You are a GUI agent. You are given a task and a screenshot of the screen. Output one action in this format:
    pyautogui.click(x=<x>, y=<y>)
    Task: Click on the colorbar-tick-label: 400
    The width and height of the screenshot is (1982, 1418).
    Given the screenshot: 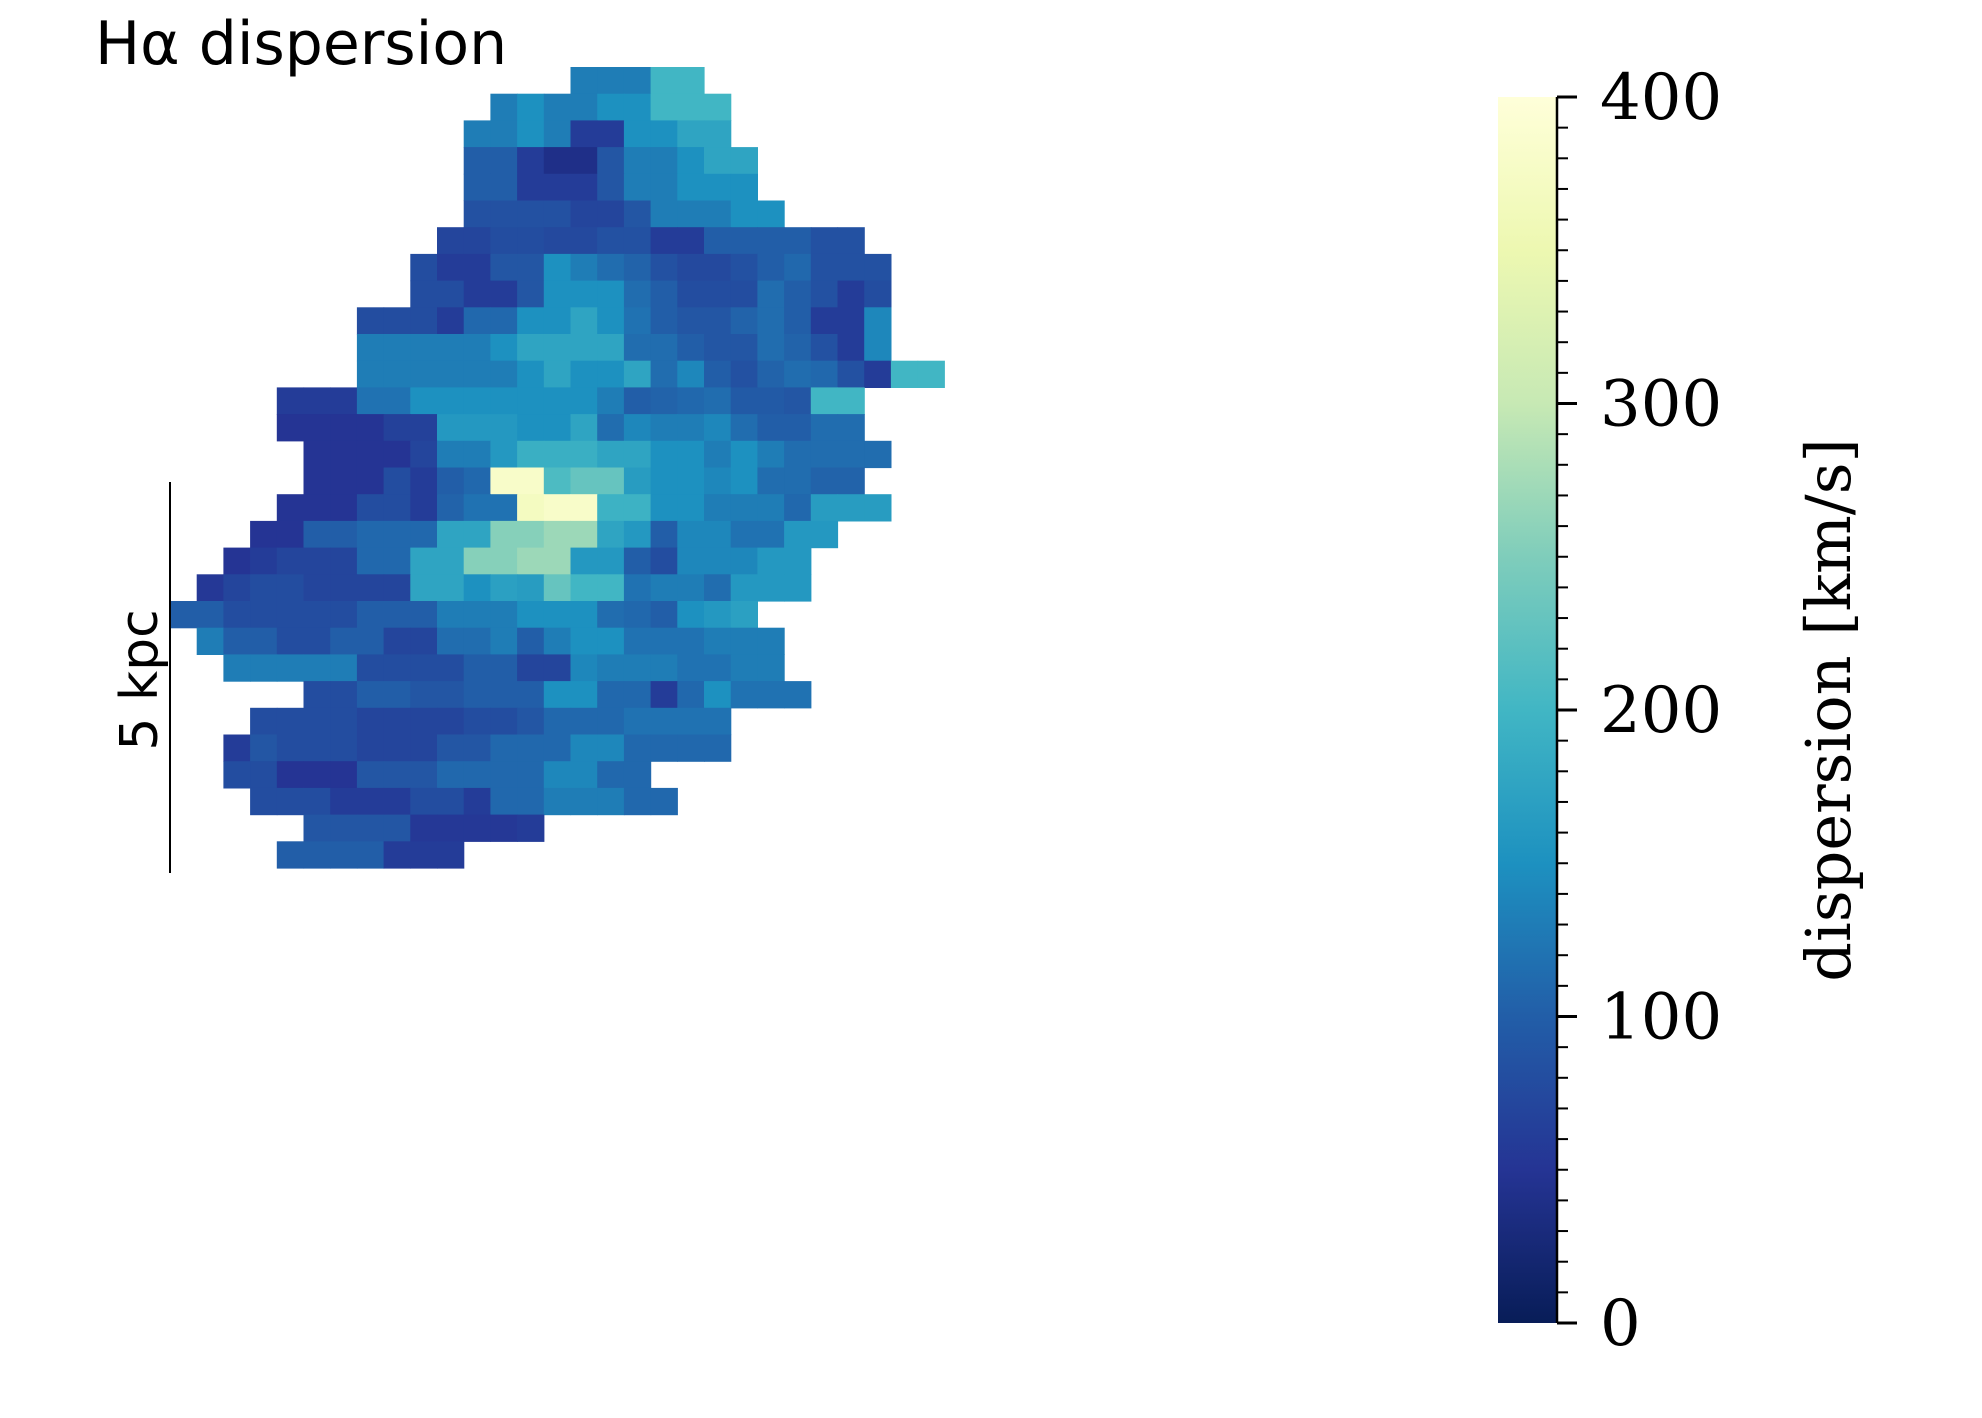 What is the action you would take?
    pyautogui.click(x=1661, y=98)
    